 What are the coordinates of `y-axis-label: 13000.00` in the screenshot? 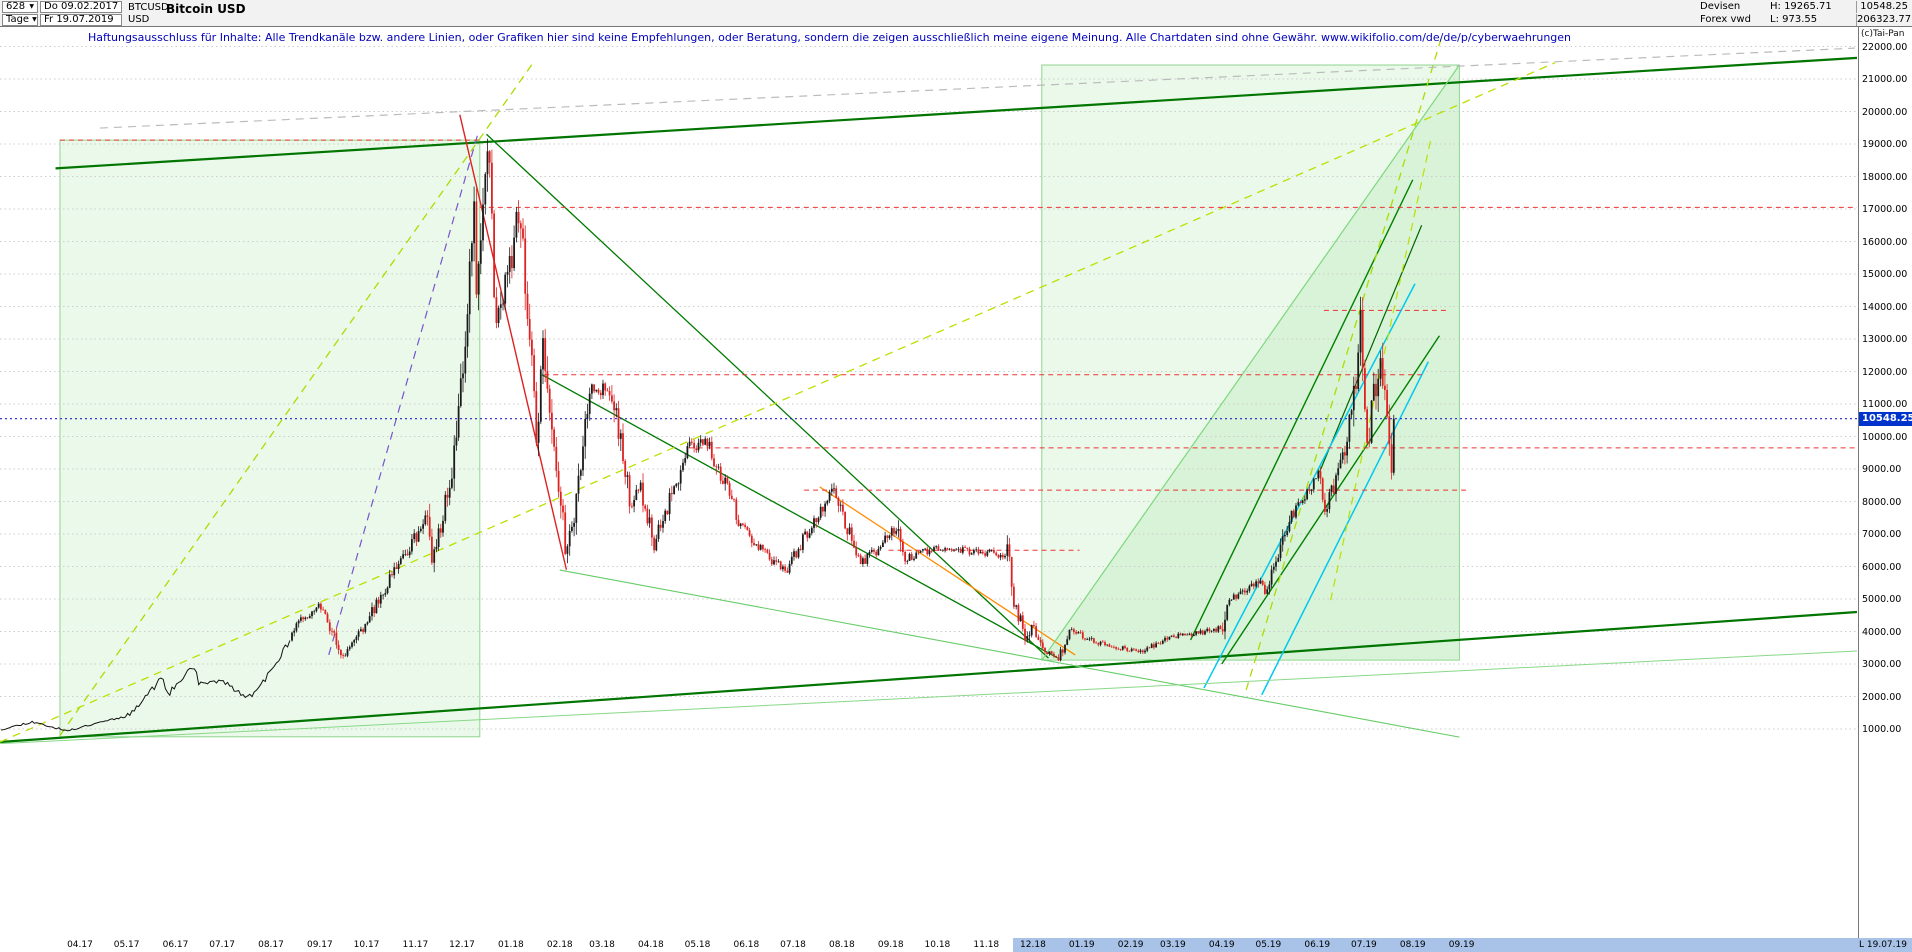 It's located at (1885, 339).